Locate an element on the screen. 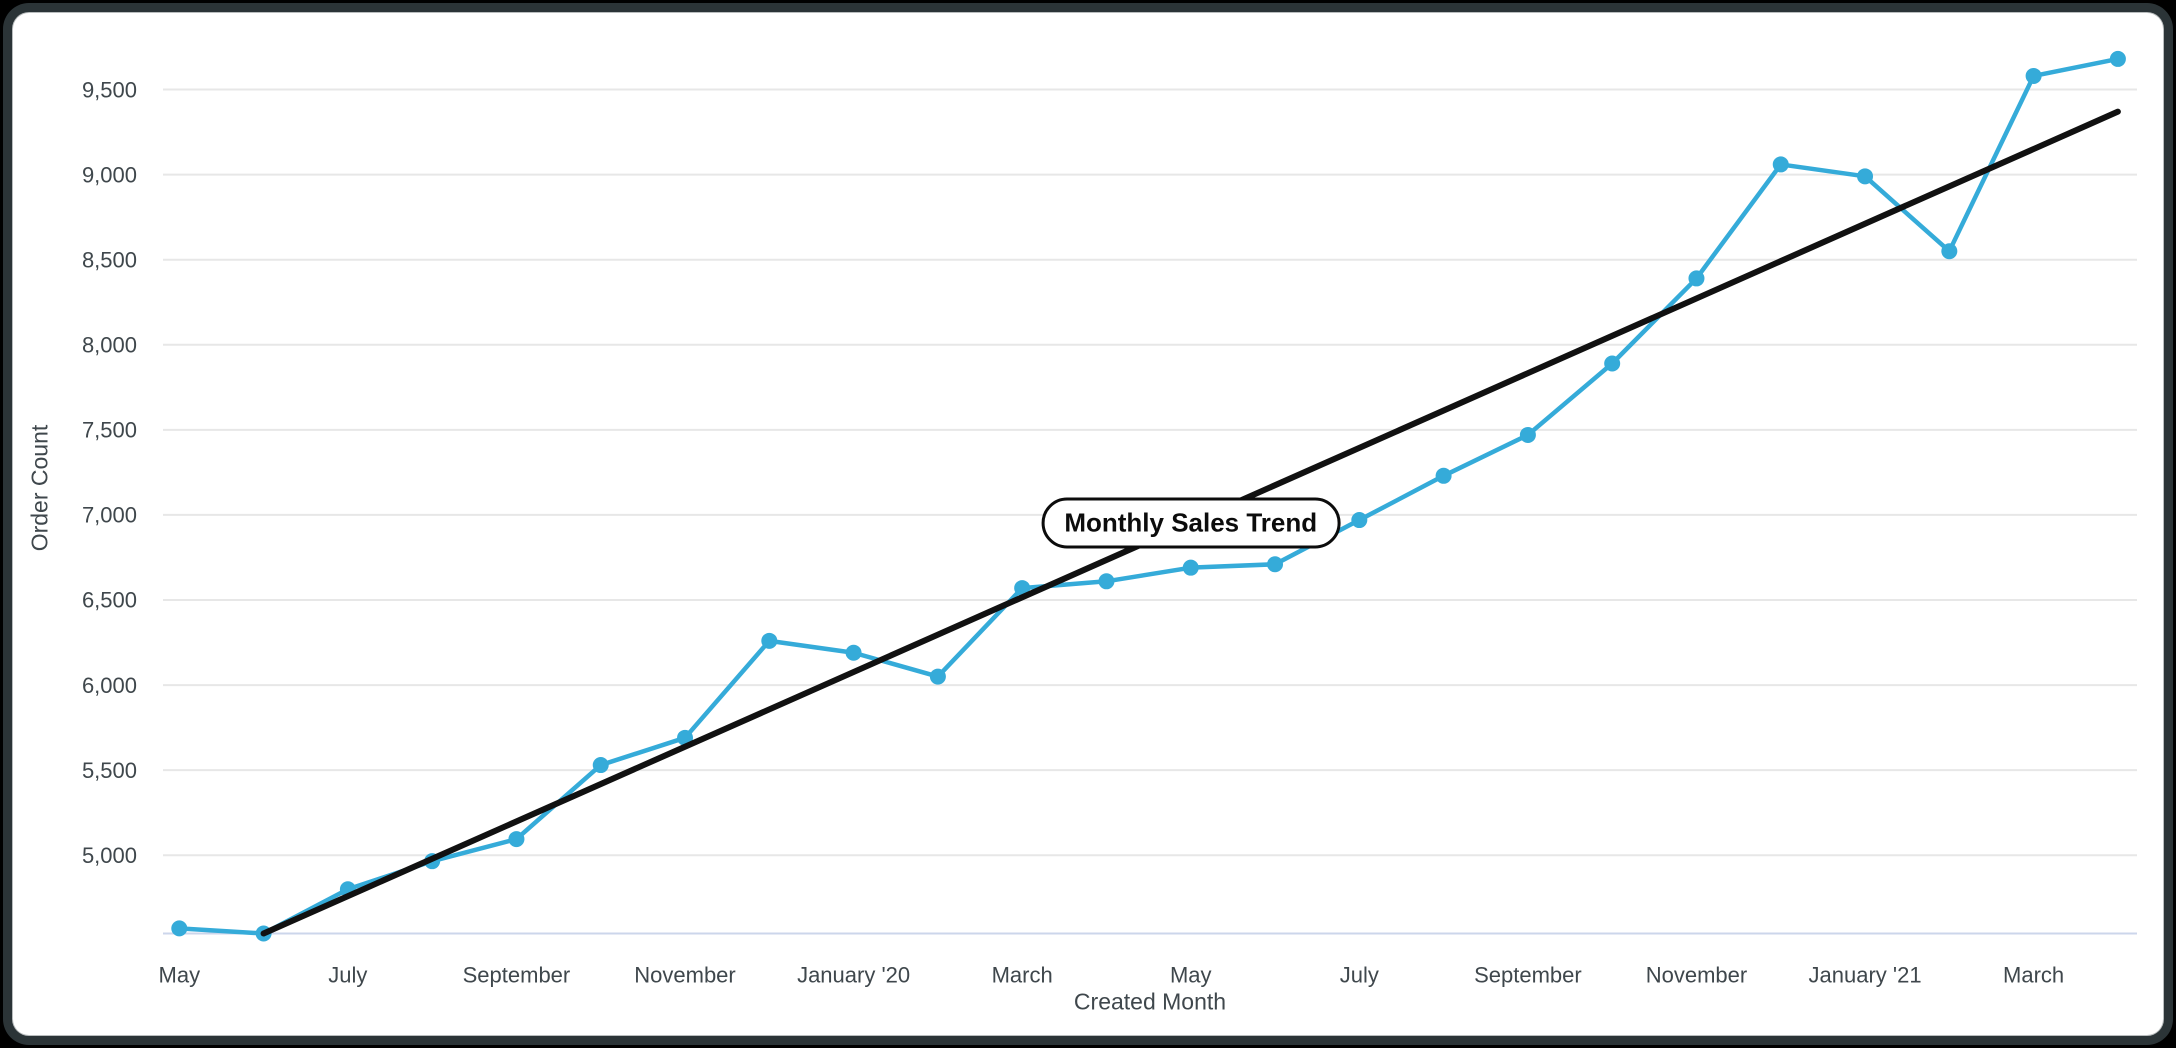  y-tick-label: 9,000 is located at coordinates (109, 174).